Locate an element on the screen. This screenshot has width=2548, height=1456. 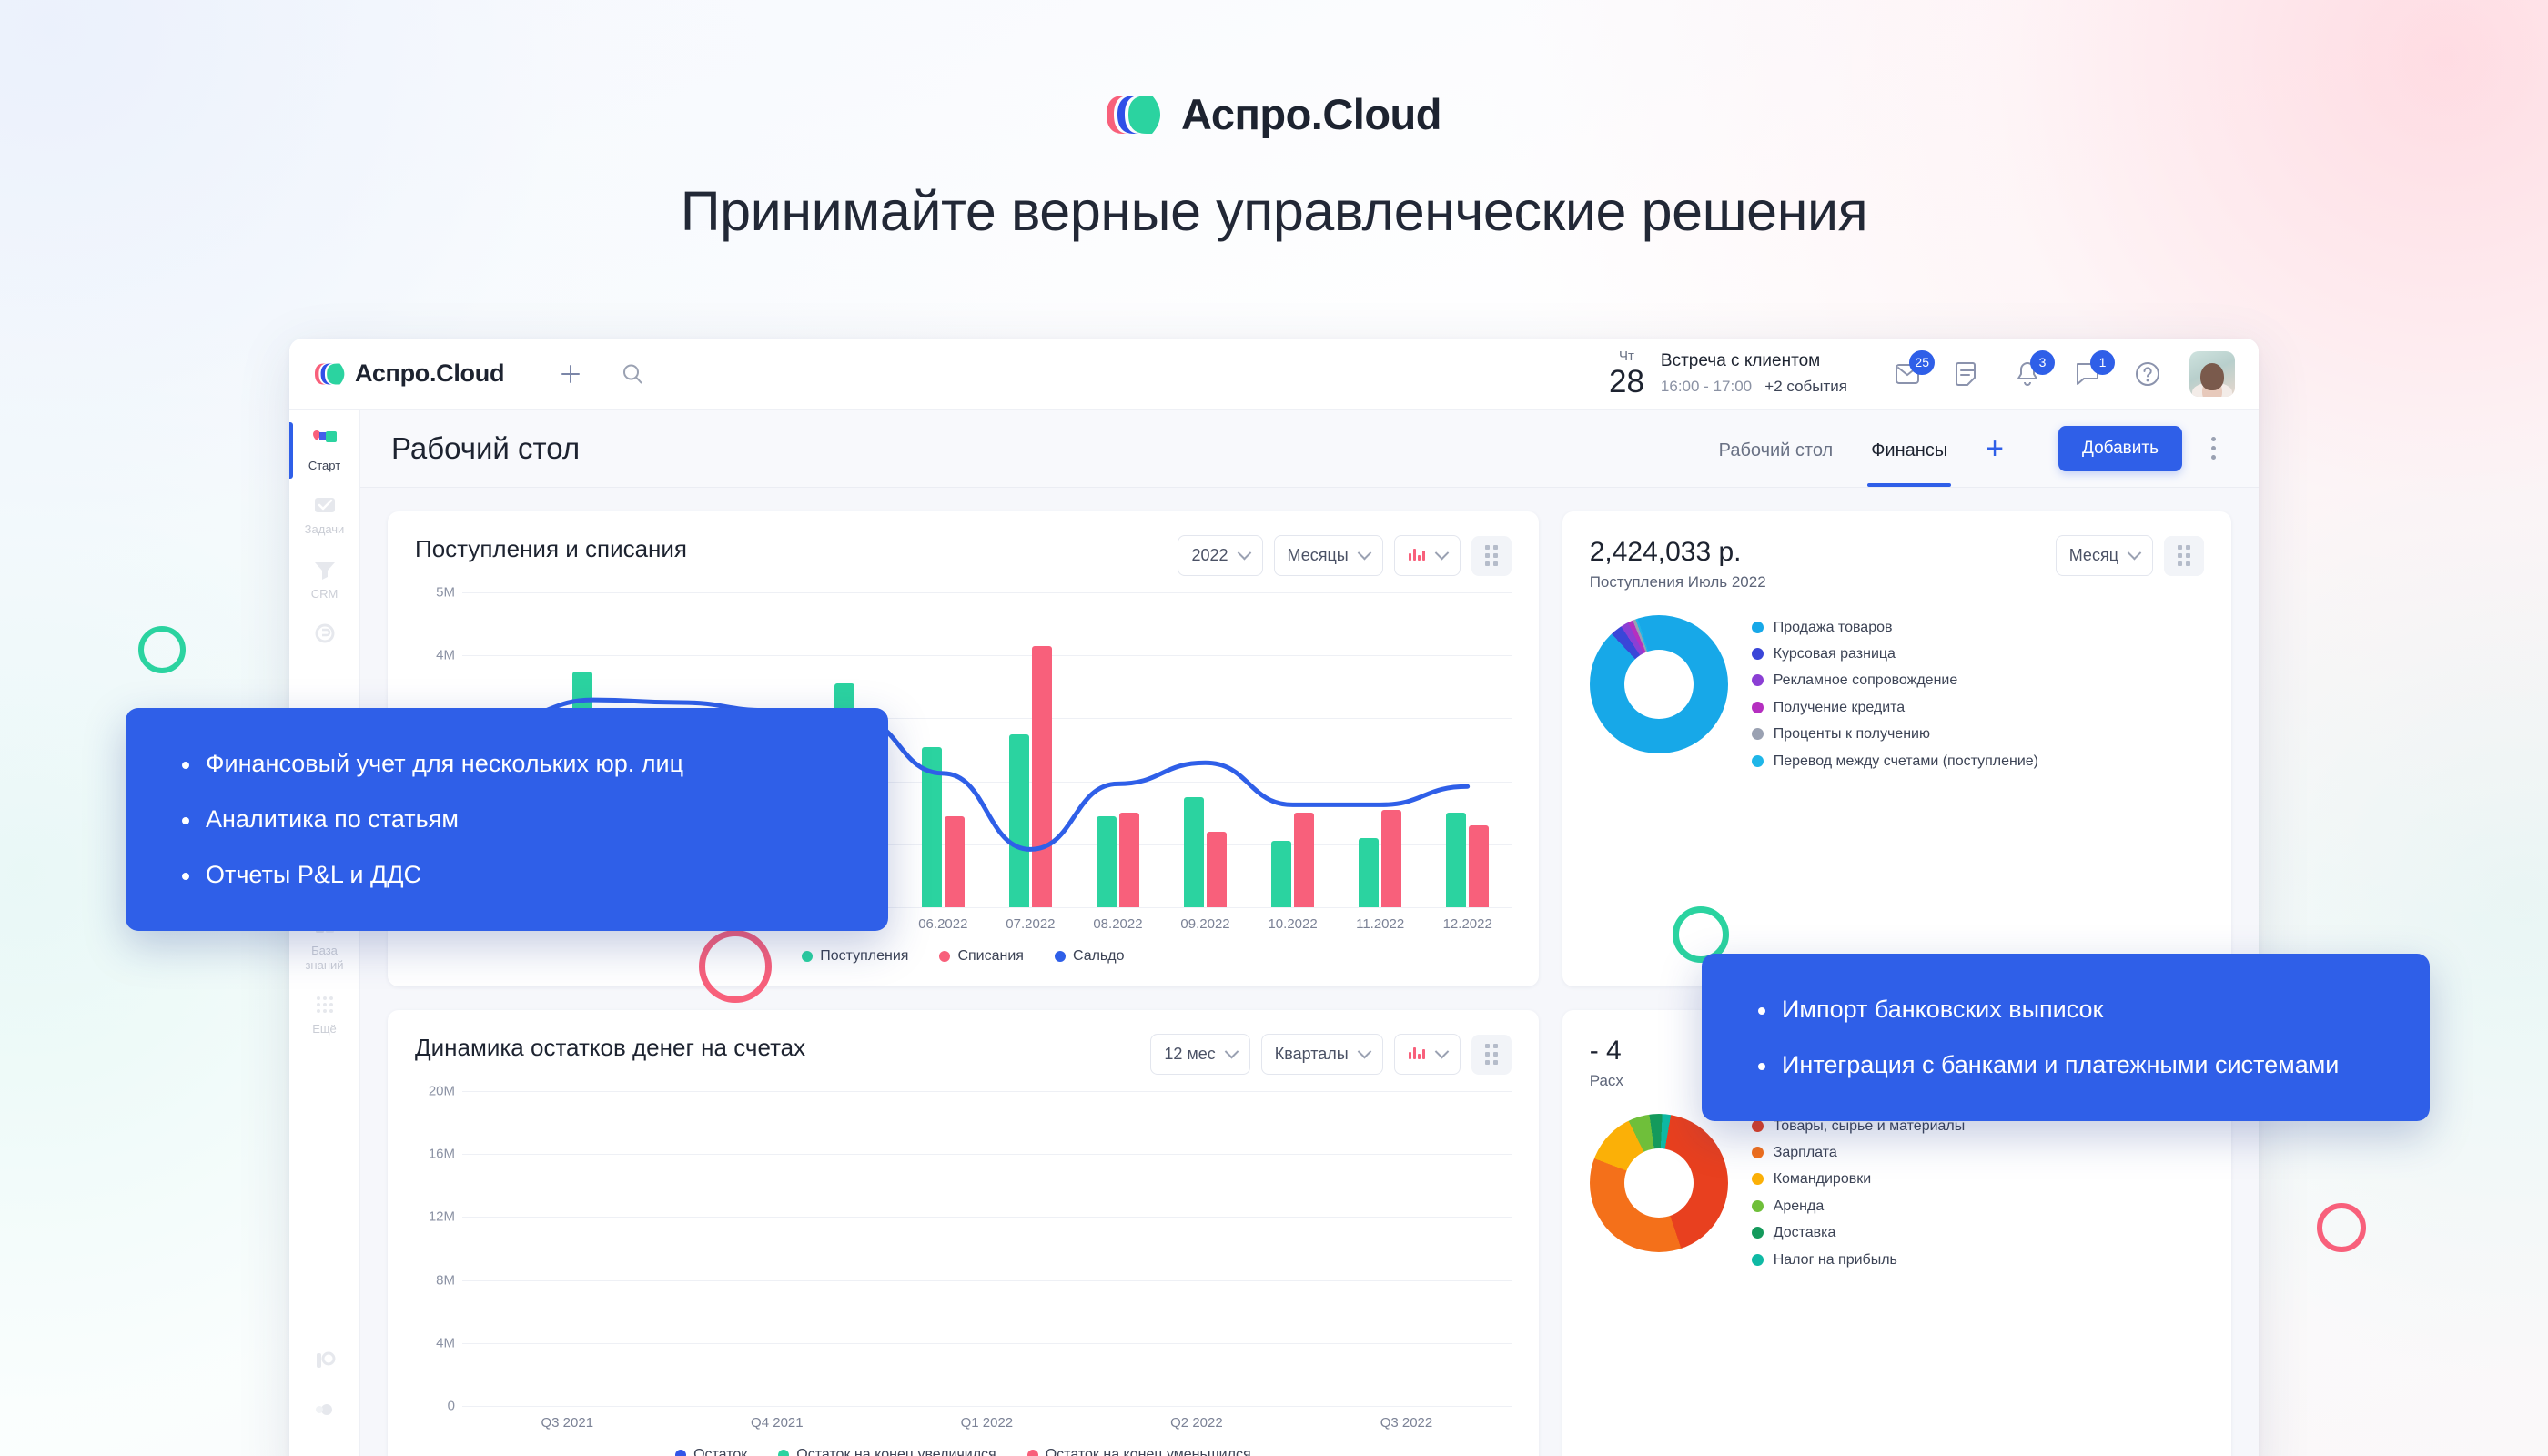
add-button: Добавить is located at coordinates (2120, 448).